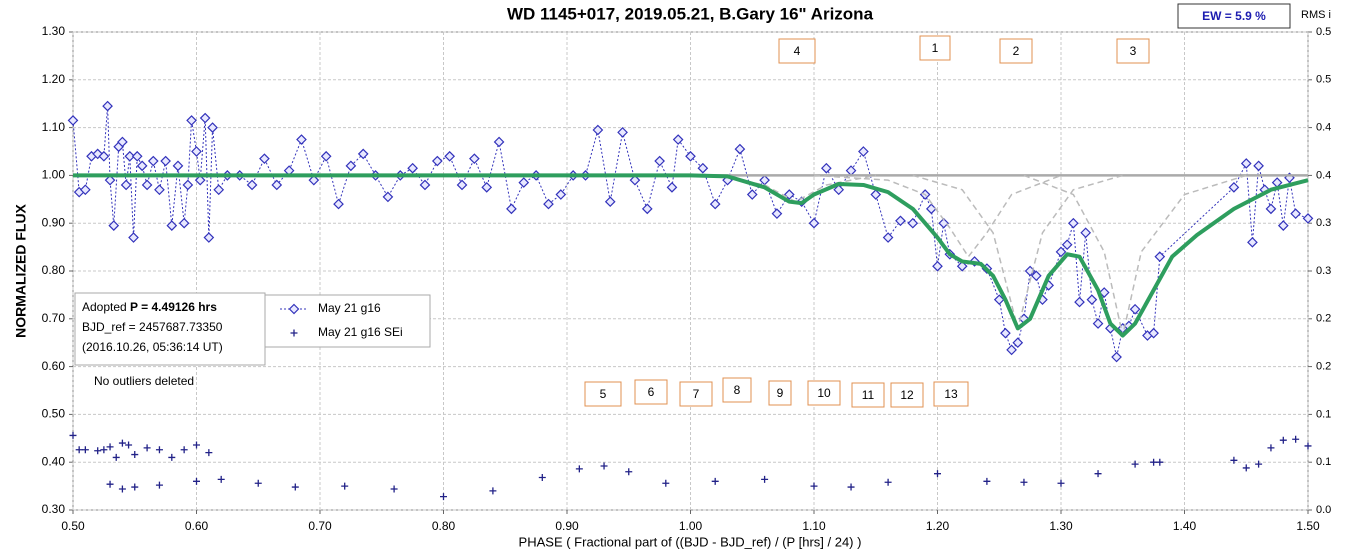 Image resolution: width=1349 pixels, height=560 pixels. What do you see at coordinates (1323, 462) in the screenshot?
I see `y2-tick-label: 0.1` at bounding box center [1323, 462].